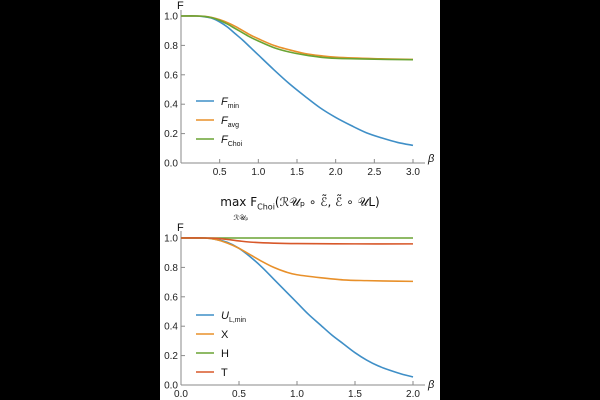 The image size is (600, 400). I want to click on chart-top-legend-label-f-choi: FChoi, so click(232, 141).